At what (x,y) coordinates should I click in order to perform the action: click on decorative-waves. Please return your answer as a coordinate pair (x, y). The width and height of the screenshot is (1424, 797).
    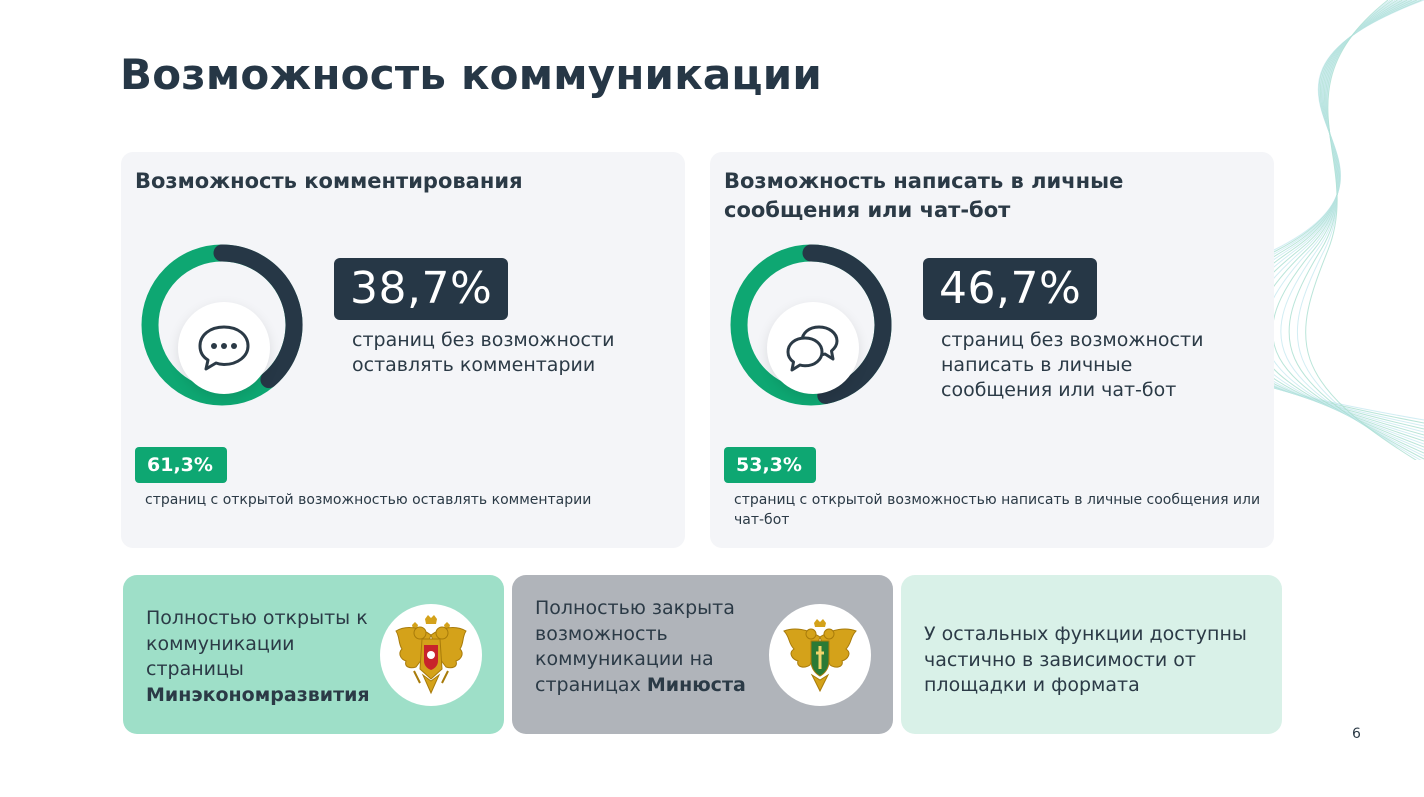
    Looking at the image, I should click on (1302, 230).